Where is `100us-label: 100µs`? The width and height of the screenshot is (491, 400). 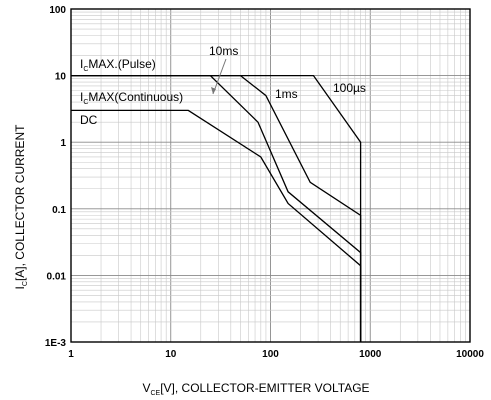 100us-label: 100µs is located at coordinates (349, 88).